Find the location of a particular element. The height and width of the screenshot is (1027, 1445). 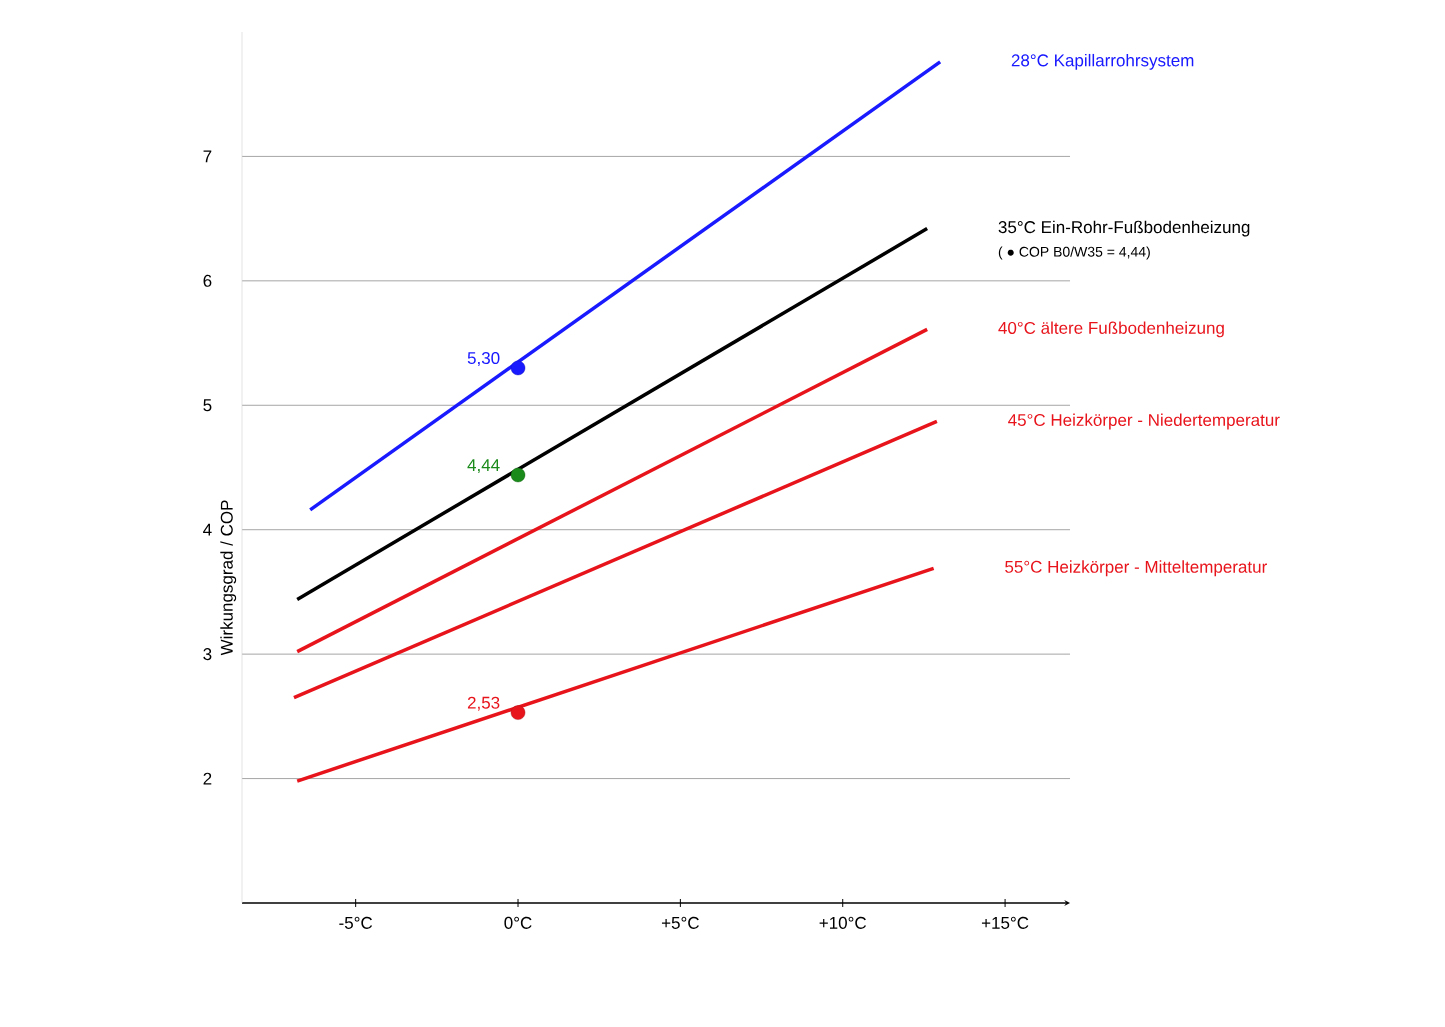

x-tick-label: +10°C is located at coordinates (843, 922).